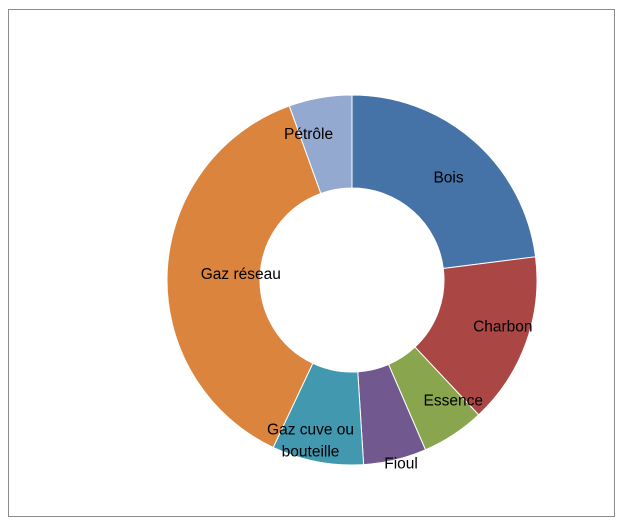  Describe the element at coordinates (448, 177) in the screenshot. I see `slice-label-bois: Bois` at that location.